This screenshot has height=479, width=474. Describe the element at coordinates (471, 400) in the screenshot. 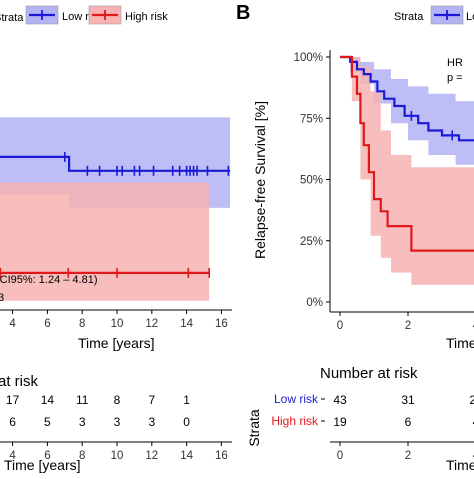

I see `risk-count: 25` at that location.